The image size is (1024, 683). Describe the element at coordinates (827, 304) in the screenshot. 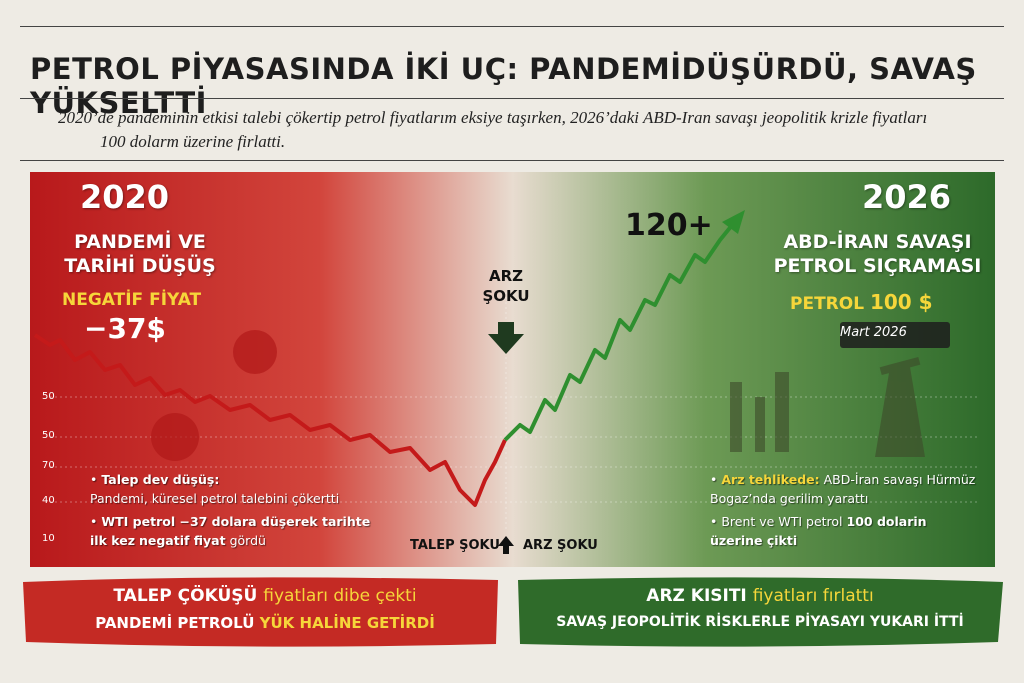

I see `label-text: PETROL` at that location.